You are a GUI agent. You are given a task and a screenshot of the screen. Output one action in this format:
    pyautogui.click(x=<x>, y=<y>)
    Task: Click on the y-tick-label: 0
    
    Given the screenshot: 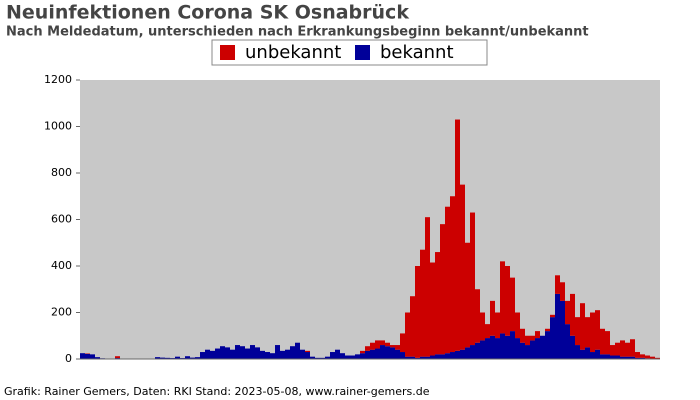 What is the action you would take?
    pyautogui.click(x=68, y=358)
    